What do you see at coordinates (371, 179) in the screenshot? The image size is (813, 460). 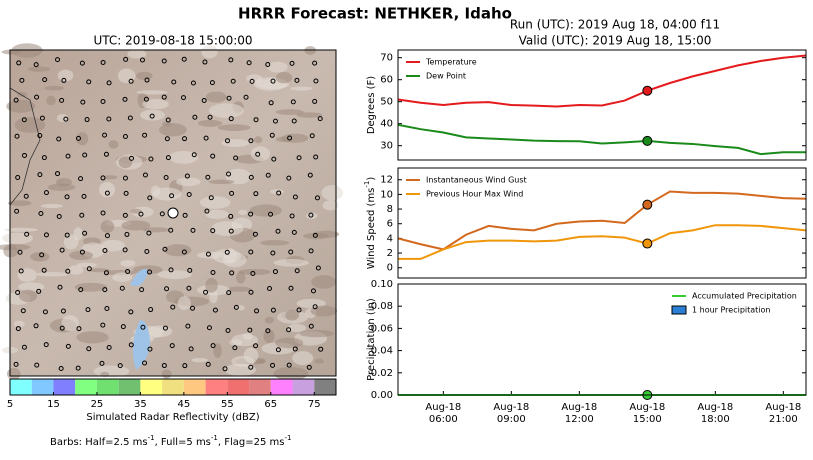 I see `label-part: )` at bounding box center [371, 179].